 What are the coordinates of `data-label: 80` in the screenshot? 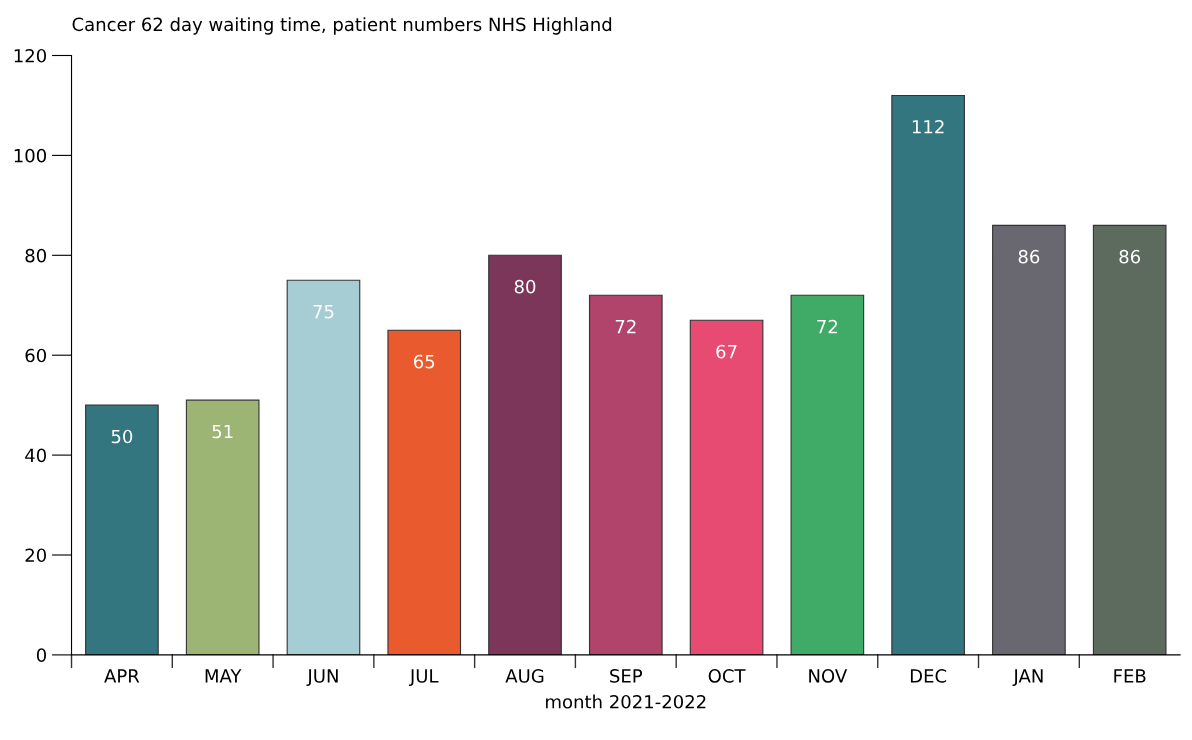 It's located at (525, 286).